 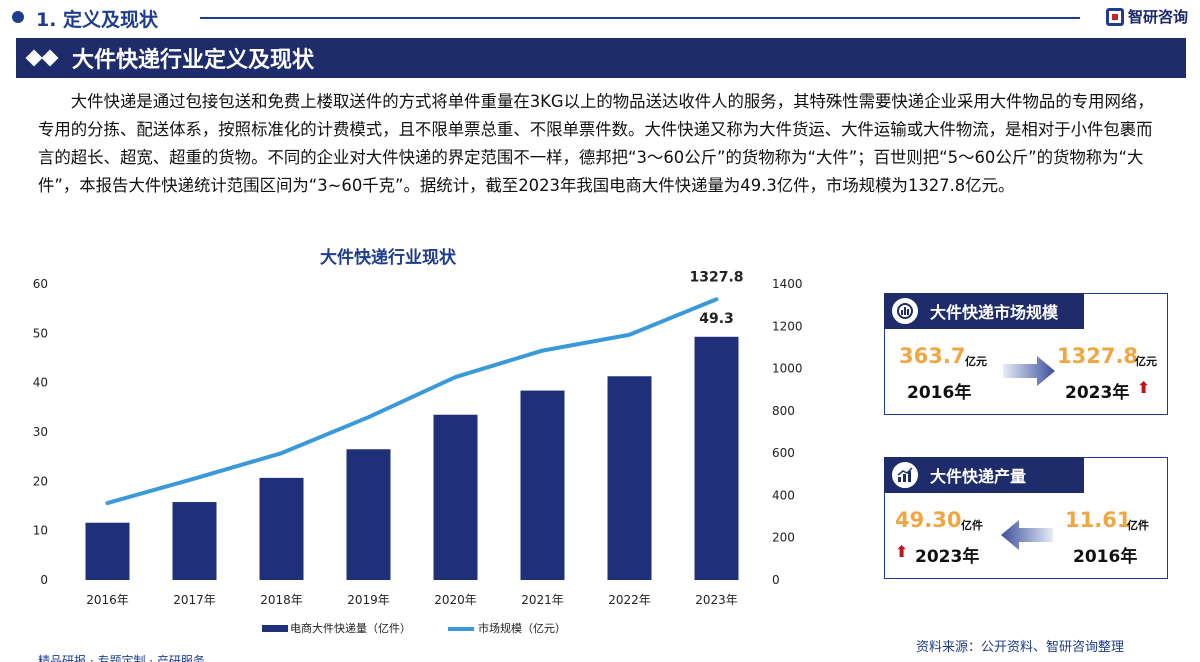 What do you see at coordinates (1097, 393) in the screenshot?
I see `market-2023-year: 2023年` at bounding box center [1097, 393].